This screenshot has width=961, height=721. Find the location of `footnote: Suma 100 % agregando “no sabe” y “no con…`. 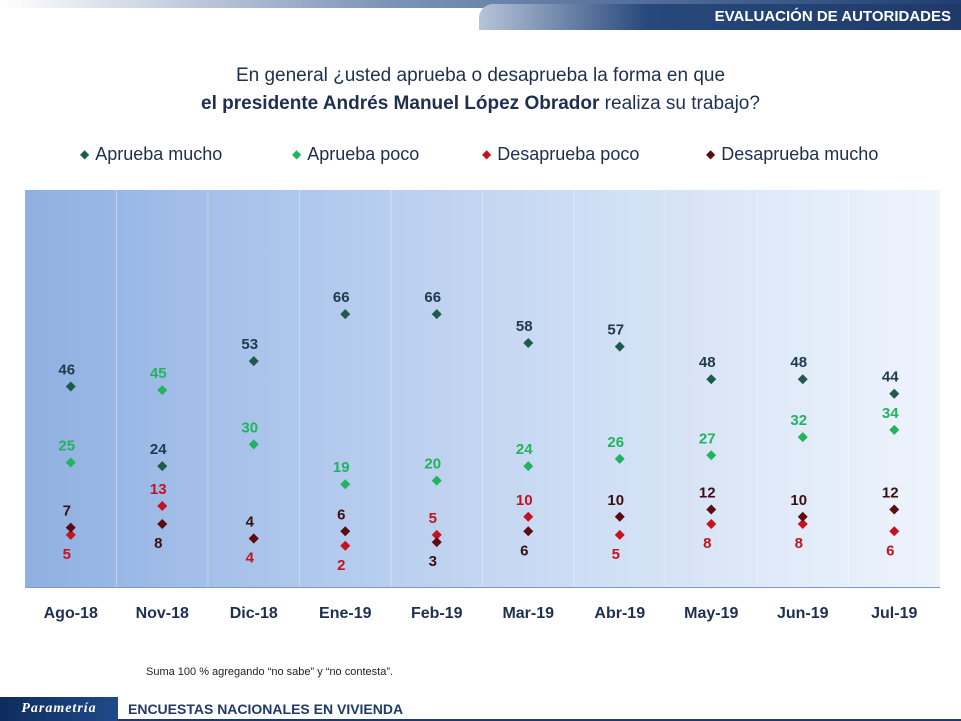

footnote: Suma 100 % agregando “no sabe” y “no con… is located at coordinates (270, 672).